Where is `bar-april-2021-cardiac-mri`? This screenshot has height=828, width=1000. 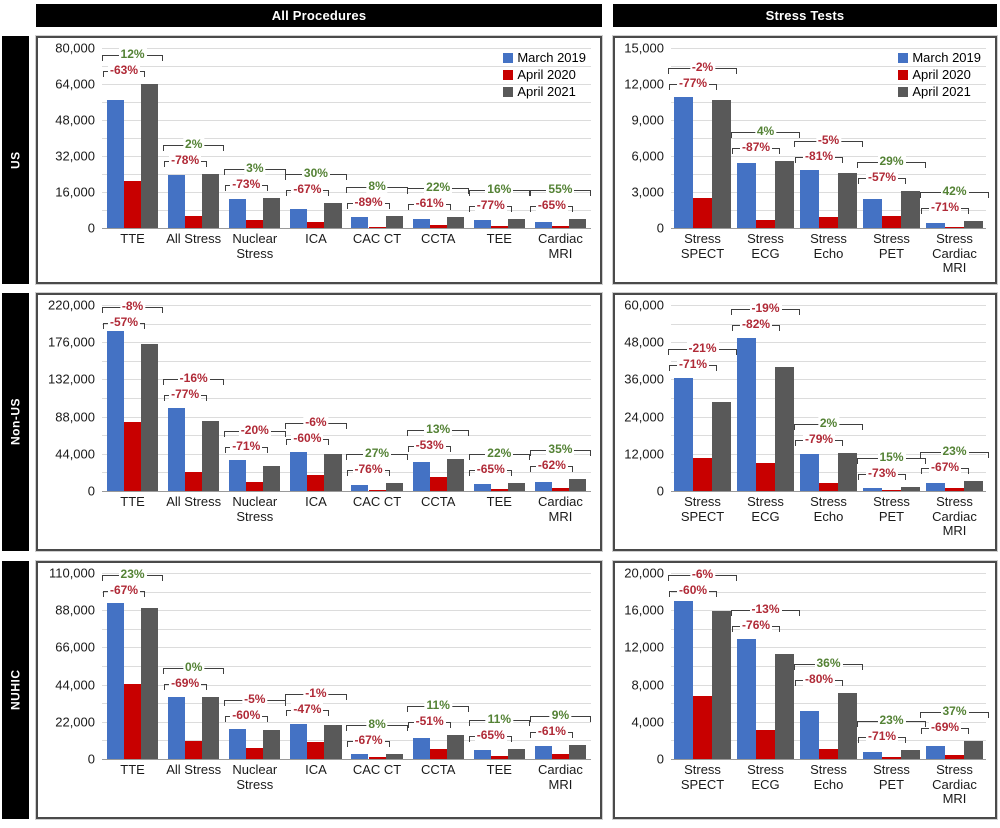
bar-april-2021-cardiac-mri is located at coordinates (577, 223).